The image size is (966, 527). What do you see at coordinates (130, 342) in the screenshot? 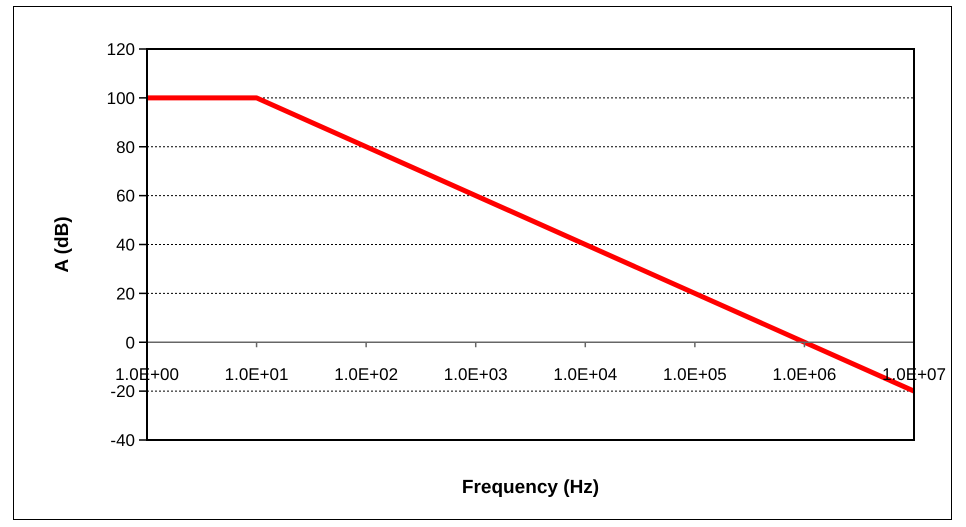
I see `y-tick-label: 0` at bounding box center [130, 342].